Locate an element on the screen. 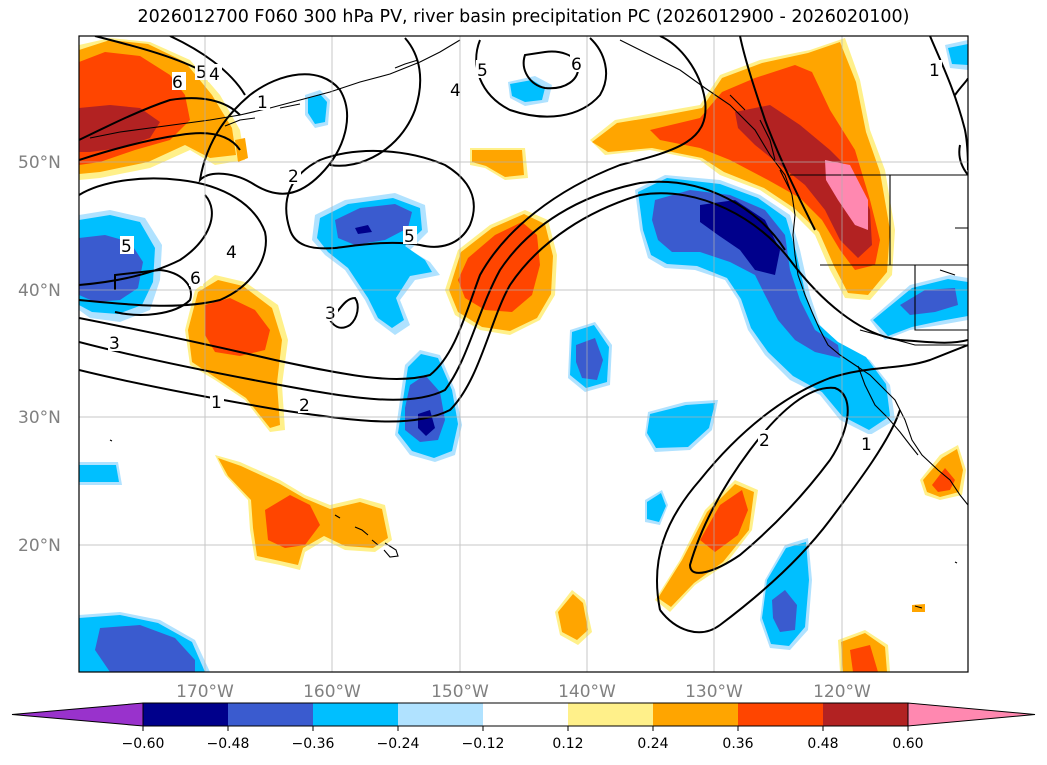  lon-label: 150°W is located at coordinates (460, 692).